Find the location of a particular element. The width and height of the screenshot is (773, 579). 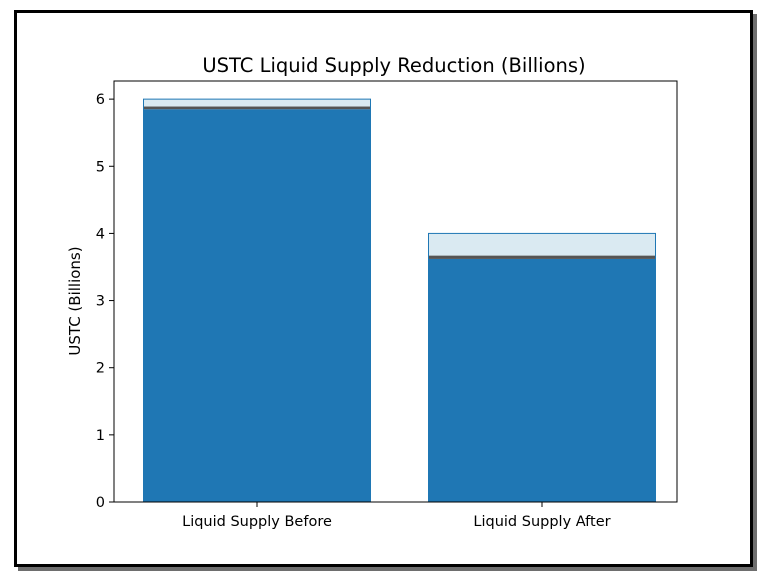

y-tick-label: 2 is located at coordinates (100, 369).